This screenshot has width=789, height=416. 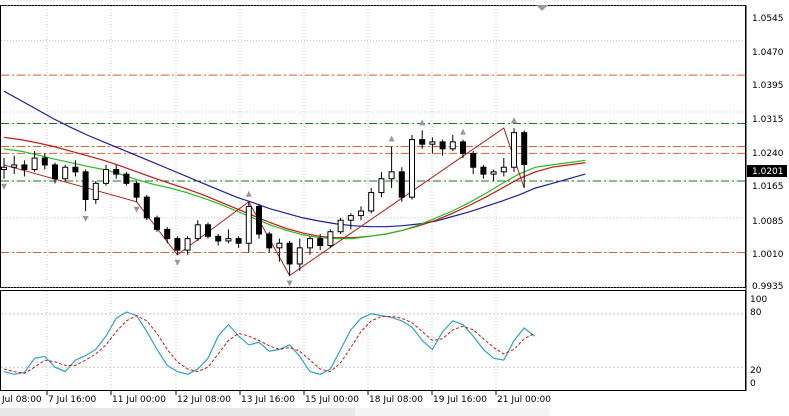 I want to click on price-label: 1.0085, so click(x=768, y=222).